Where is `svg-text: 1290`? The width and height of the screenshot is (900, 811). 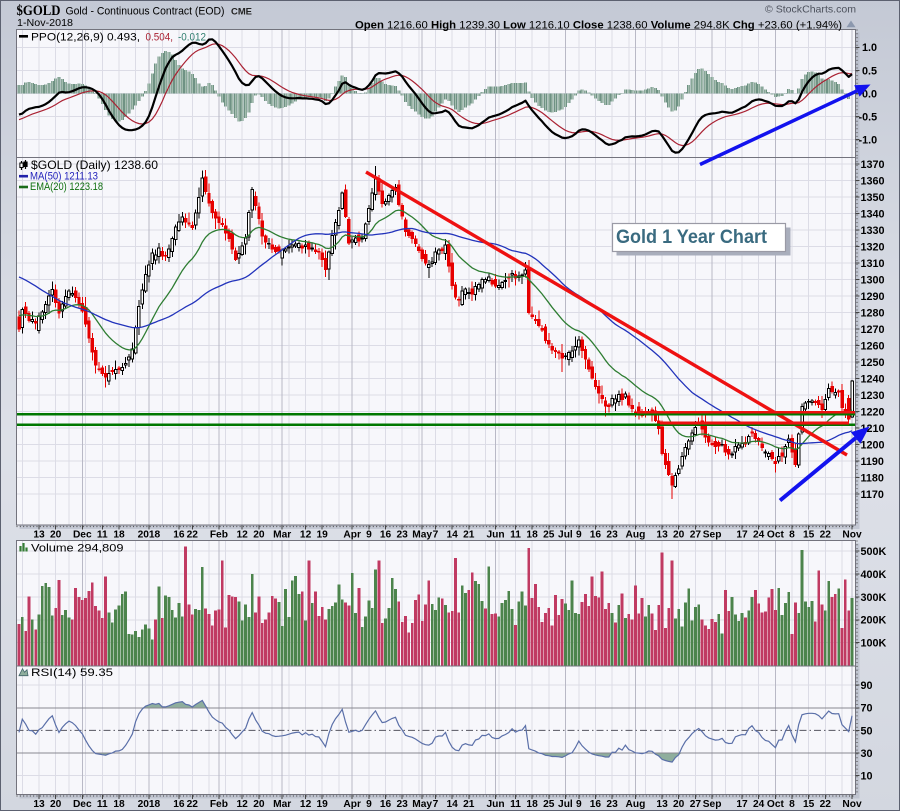
svg-text: 1290 is located at coordinates (873, 297).